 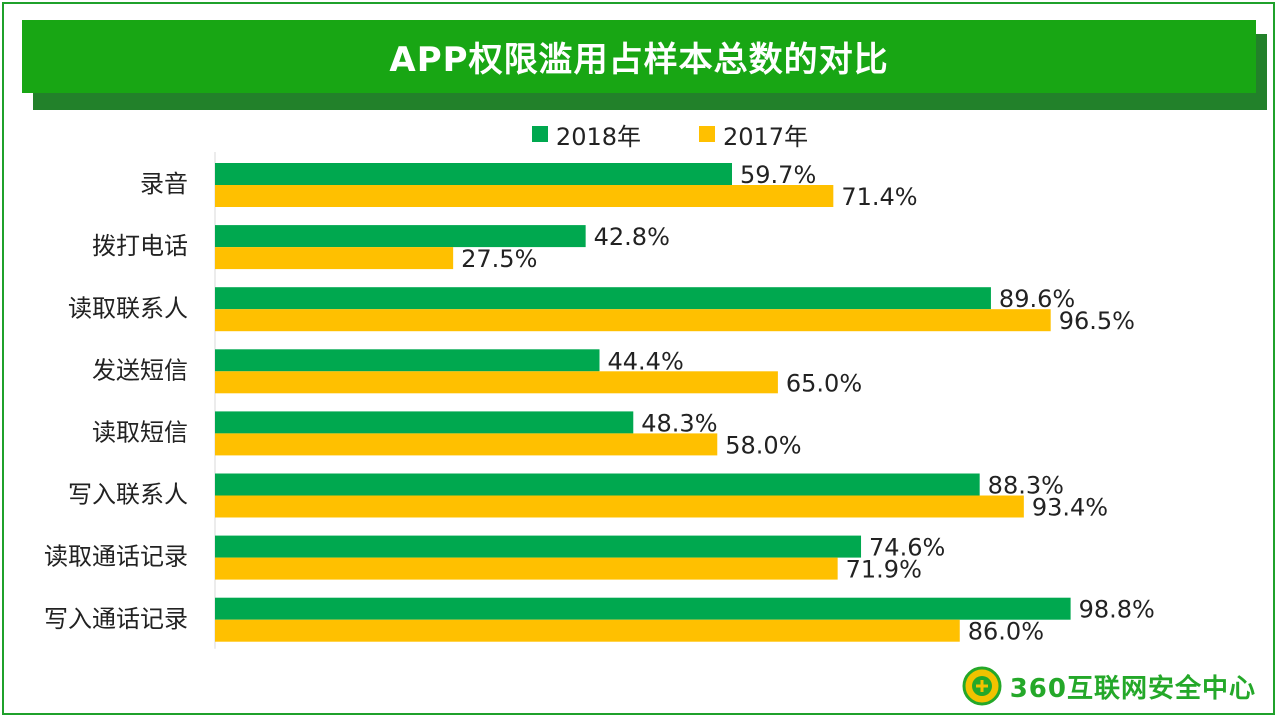 I want to click on category-label: 写入通话记录, so click(x=116, y=619).